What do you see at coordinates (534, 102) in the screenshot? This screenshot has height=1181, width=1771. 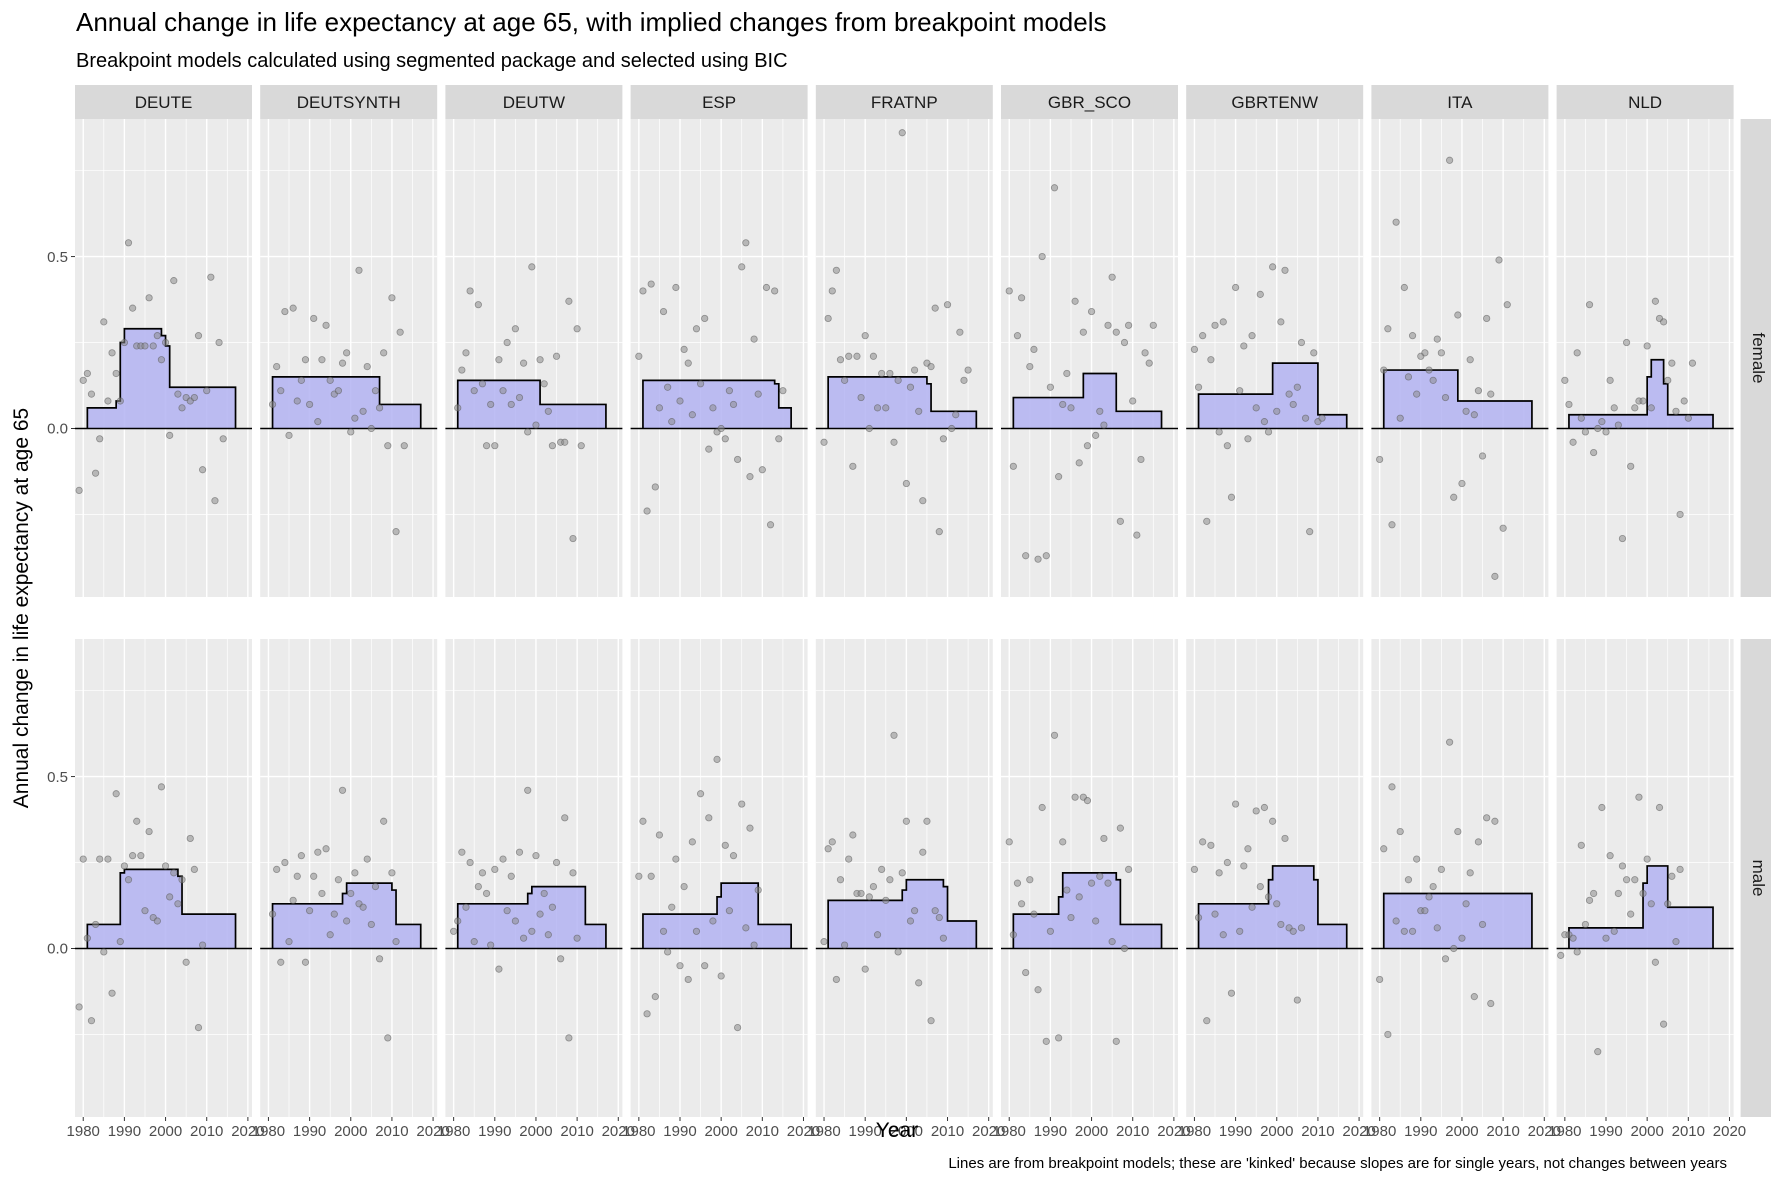 I see `col-strip-DEUTW` at bounding box center [534, 102].